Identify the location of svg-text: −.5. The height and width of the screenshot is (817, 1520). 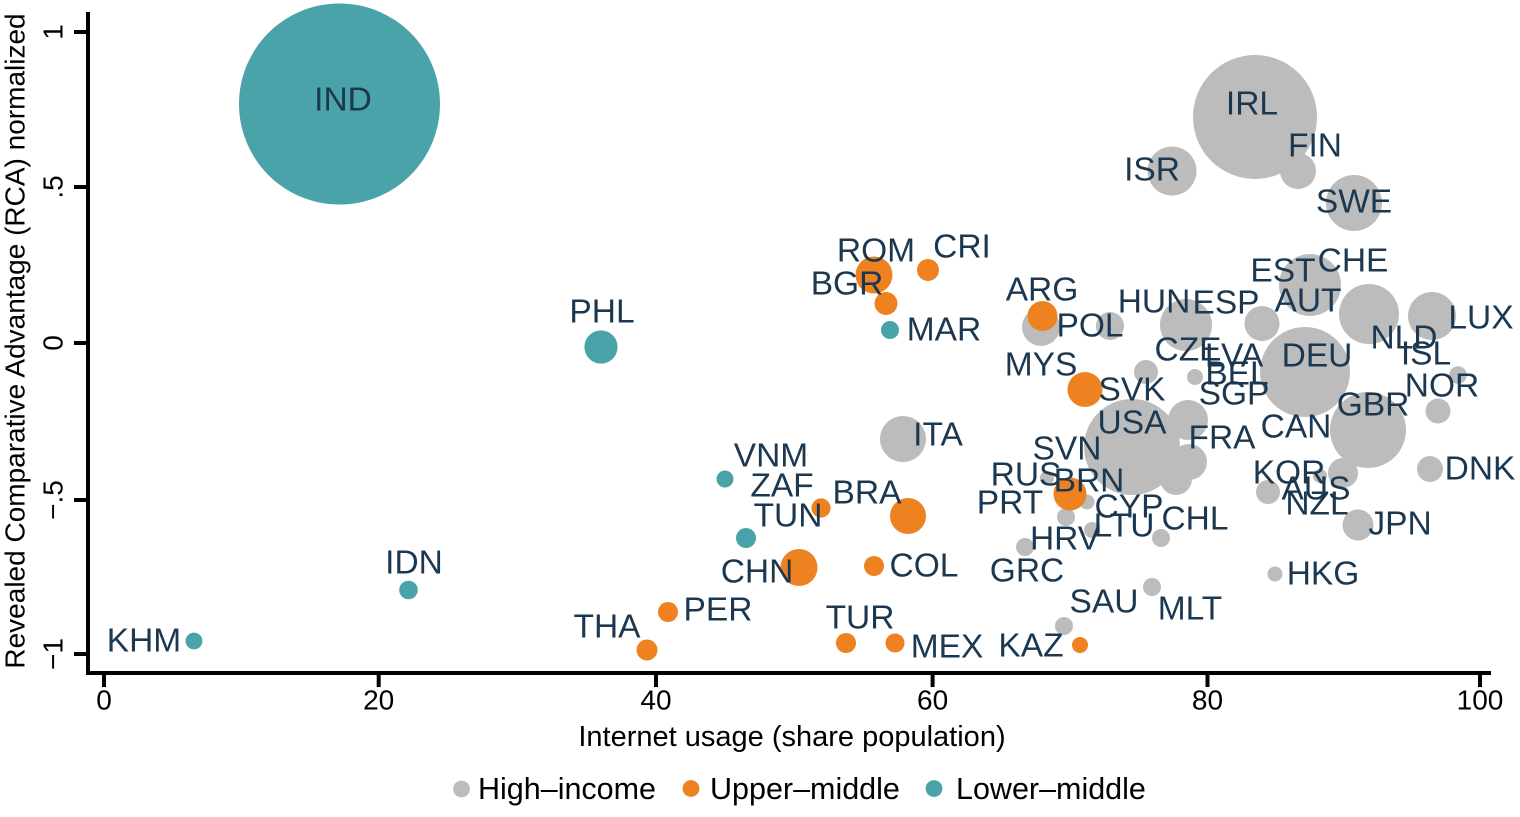
(53, 500).